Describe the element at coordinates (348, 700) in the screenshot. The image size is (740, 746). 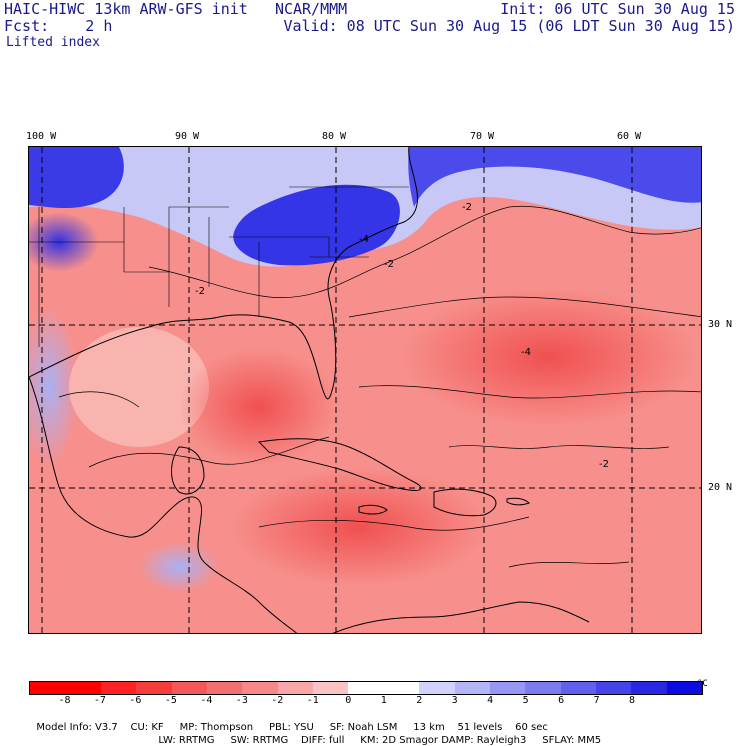
I see `legend-tick-label: 0` at that location.